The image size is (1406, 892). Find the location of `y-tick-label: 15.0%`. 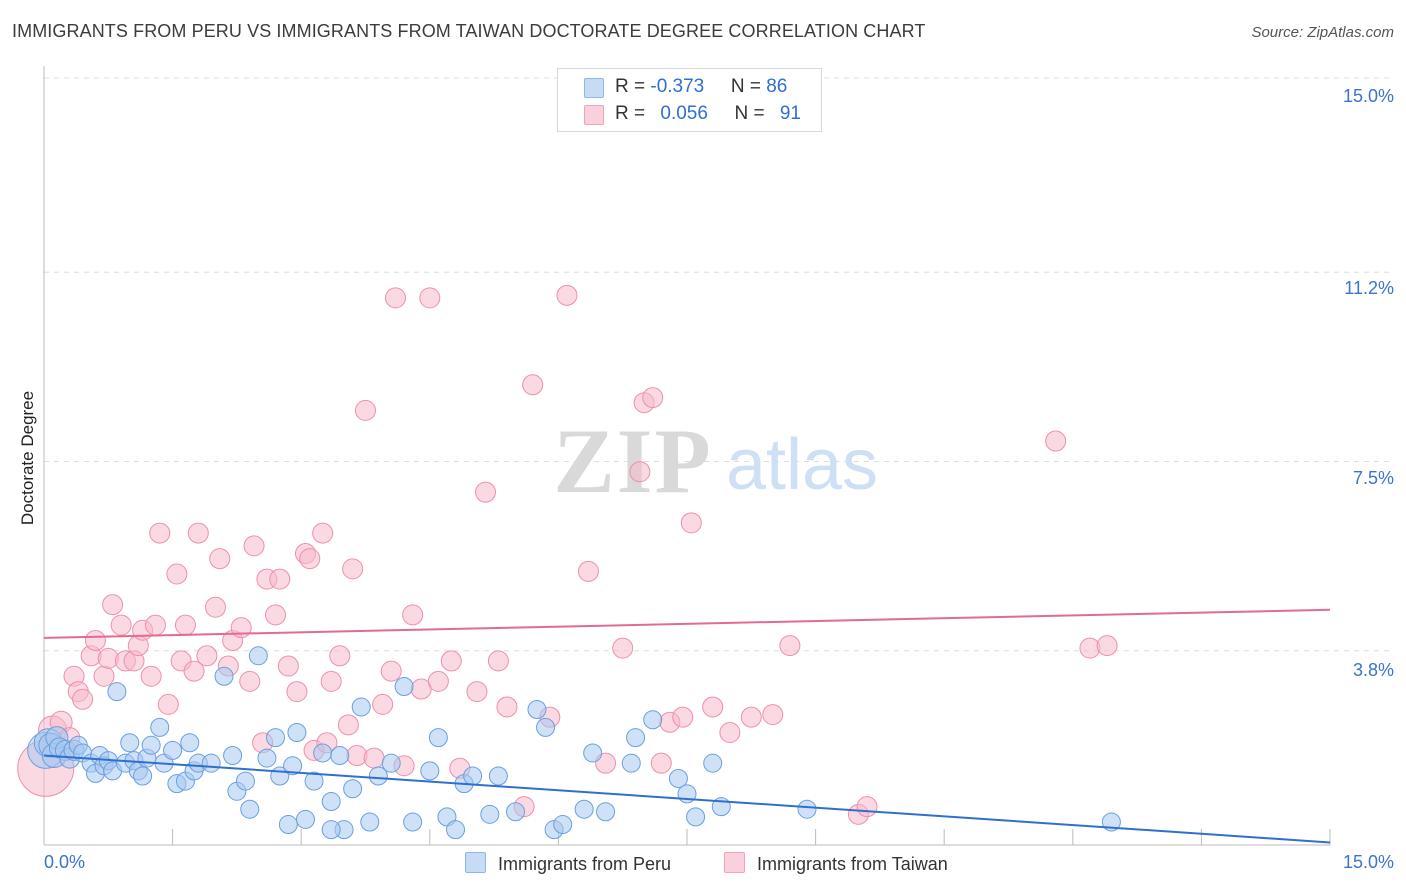

y-tick-label: 15.0% is located at coordinates (1368, 96).